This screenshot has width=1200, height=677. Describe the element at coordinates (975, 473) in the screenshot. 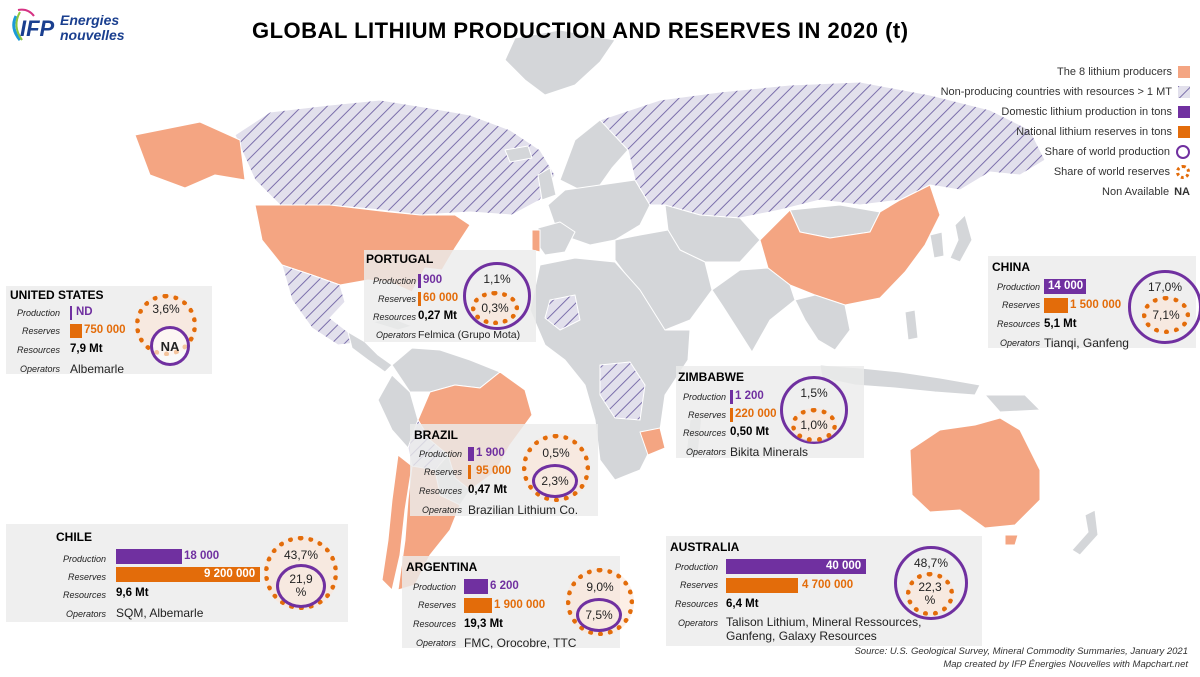

I see `australia` at that location.